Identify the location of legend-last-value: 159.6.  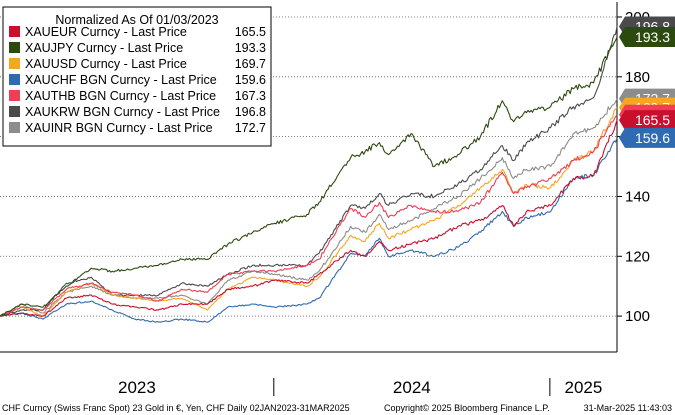
(250, 80).